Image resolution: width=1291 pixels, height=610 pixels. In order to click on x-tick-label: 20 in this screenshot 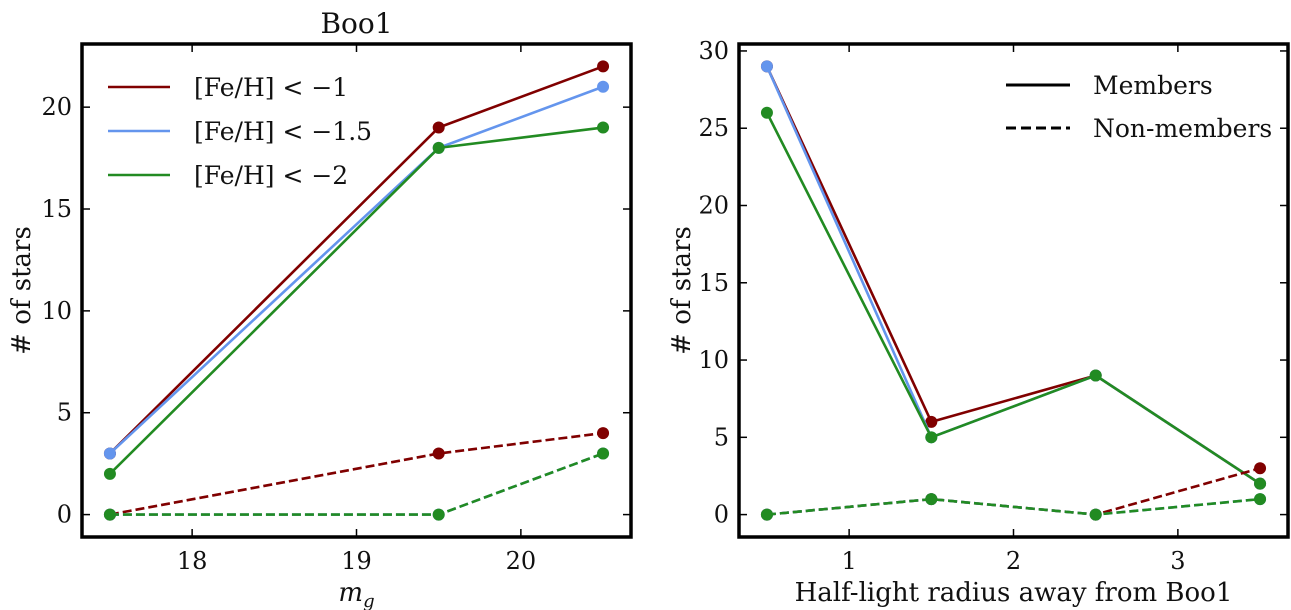, I will do `click(521, 561)`.